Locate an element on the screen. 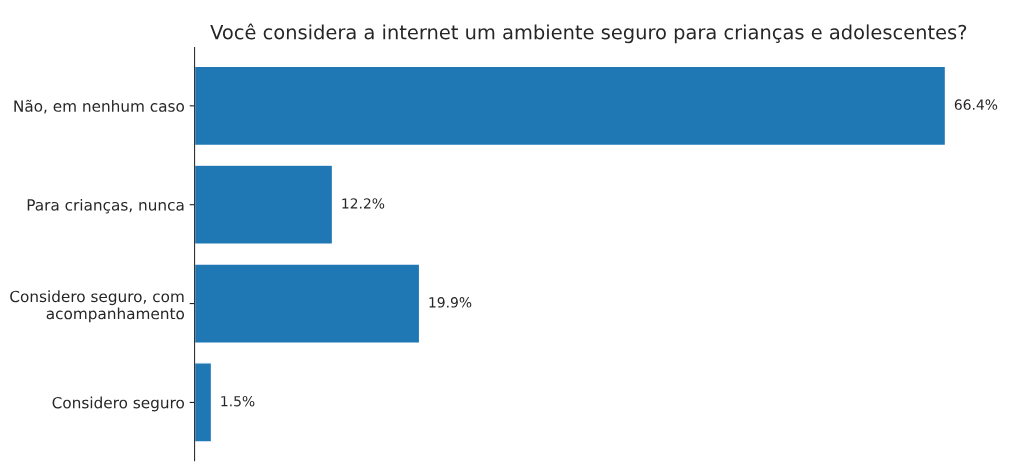 Image resolution: width=1024 pixels, height=475 pixels. y-tick-label: Para crianças, nunca is located at coordinates (105, 206).